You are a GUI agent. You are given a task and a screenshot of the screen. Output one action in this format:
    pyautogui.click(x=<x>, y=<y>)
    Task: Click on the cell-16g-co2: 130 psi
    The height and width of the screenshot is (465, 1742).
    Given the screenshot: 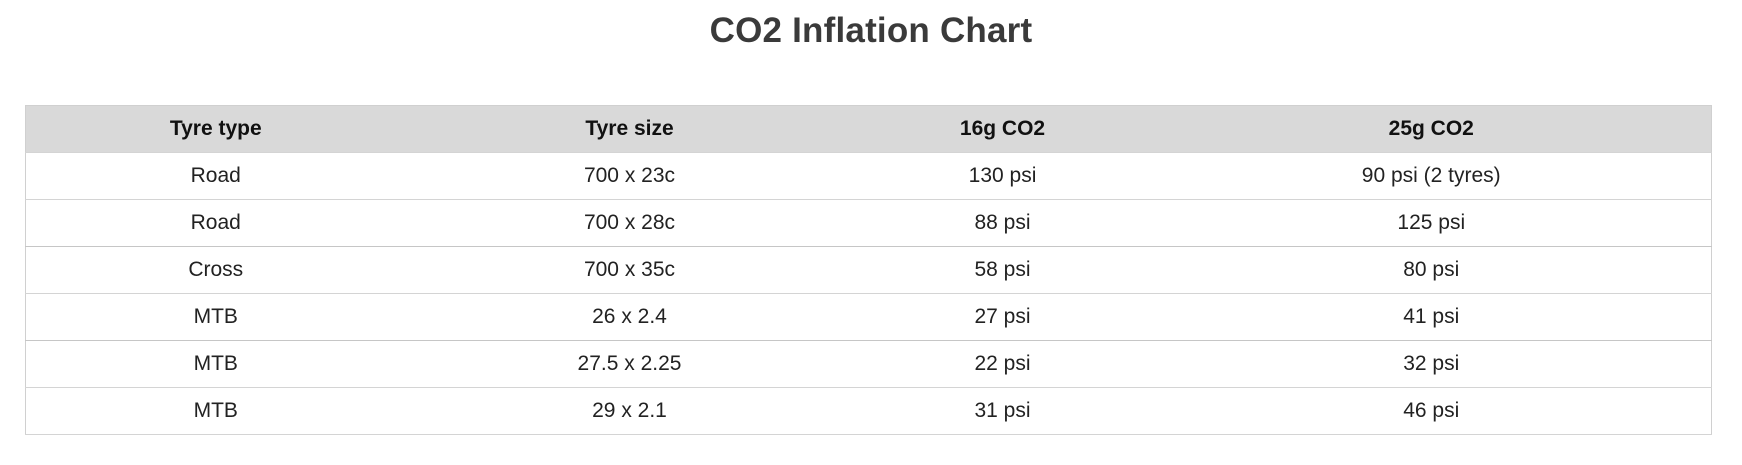 What is the action you would take?
    pyautogui.click(x=1002, y=176)
    